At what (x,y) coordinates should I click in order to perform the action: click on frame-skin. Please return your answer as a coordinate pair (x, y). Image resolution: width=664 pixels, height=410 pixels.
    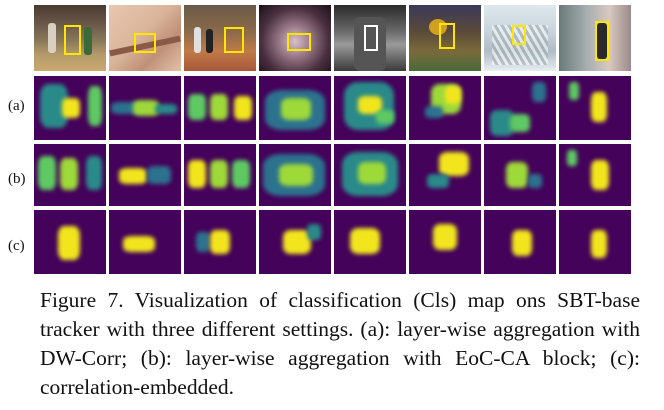
    Looking at the image, I should click on (145, 38).